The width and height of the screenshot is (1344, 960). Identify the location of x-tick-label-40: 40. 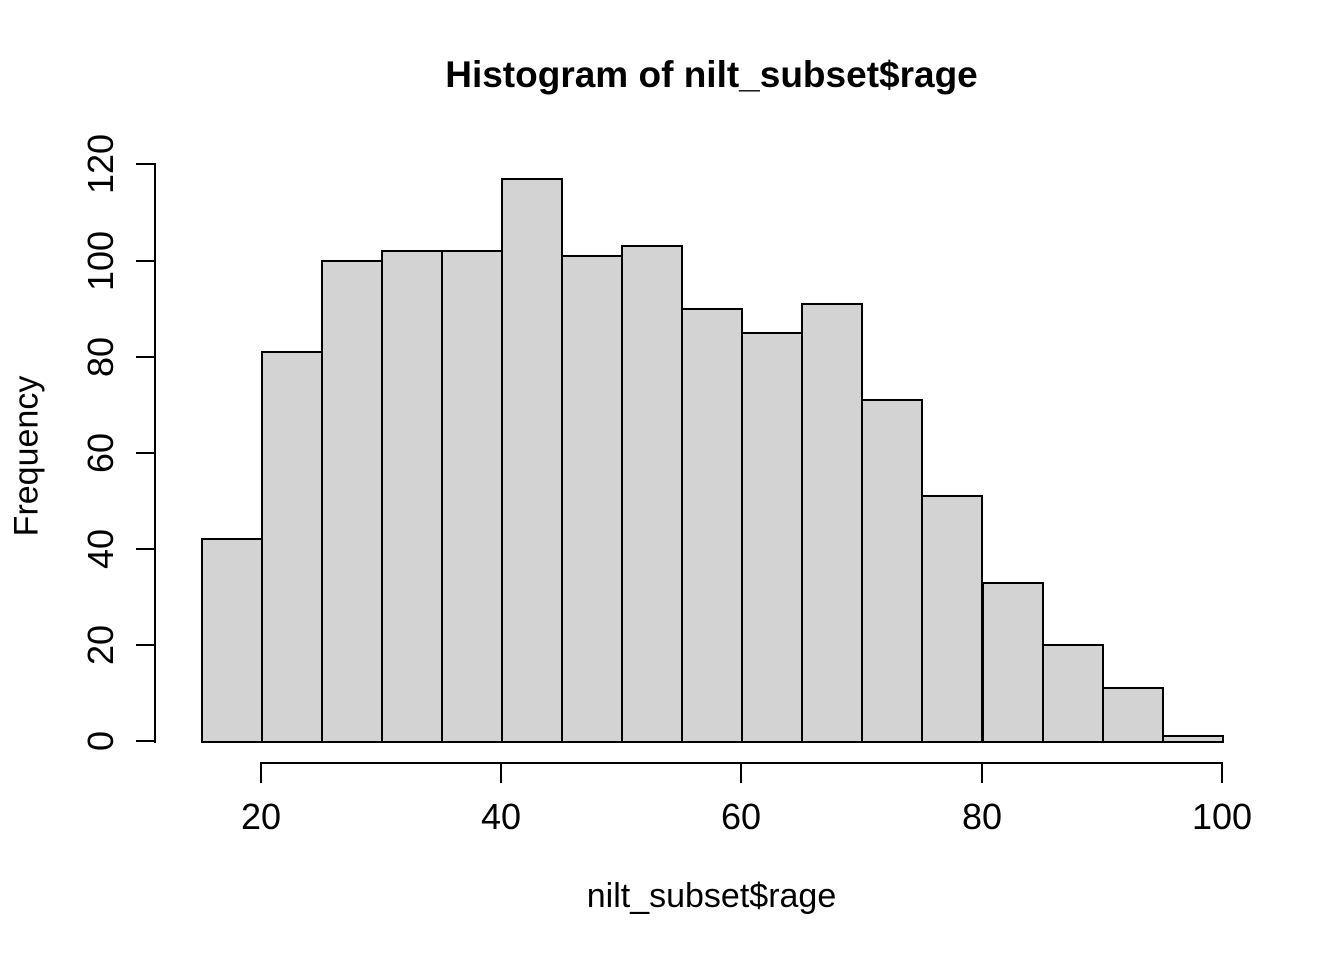
(501, 816).